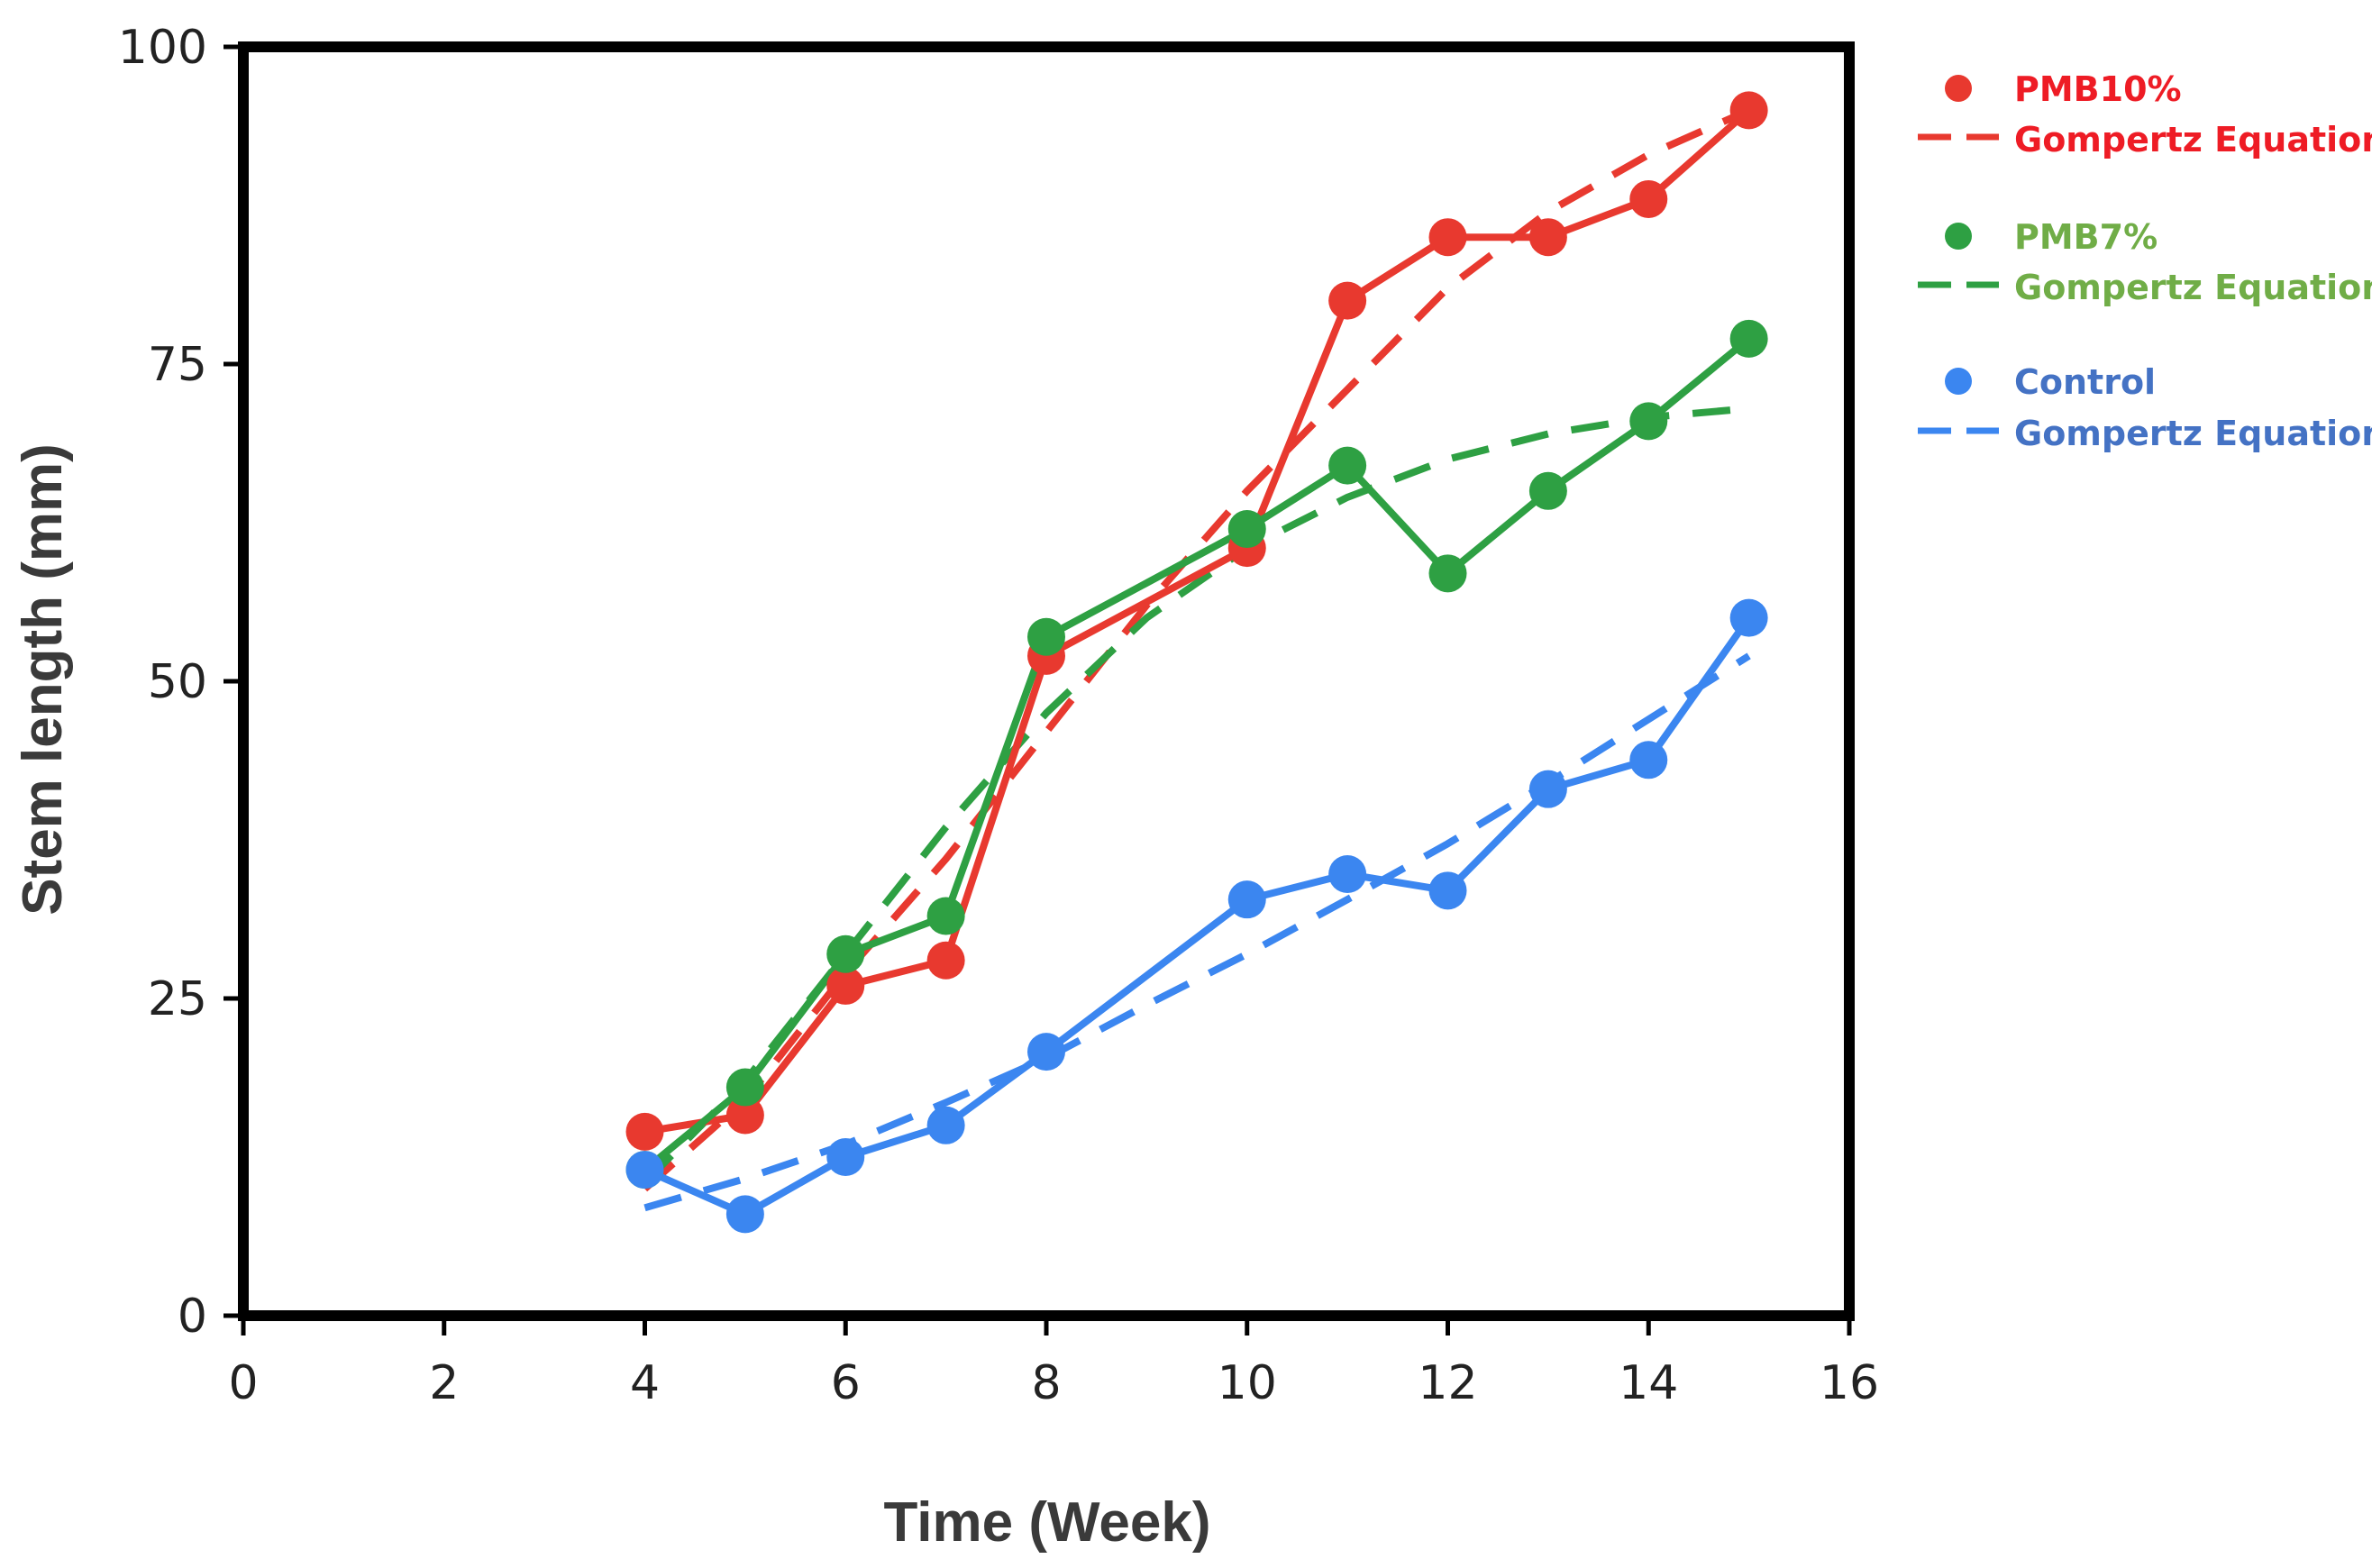 This screenshot has width=2372, height=1568. I want to click on y-tick-label: 100, so click(162, 48).